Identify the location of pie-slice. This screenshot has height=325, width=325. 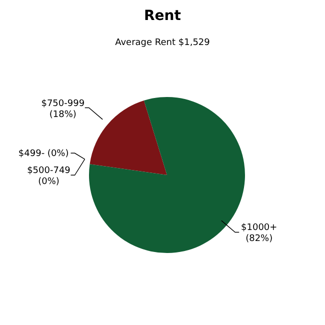
(128, 137).